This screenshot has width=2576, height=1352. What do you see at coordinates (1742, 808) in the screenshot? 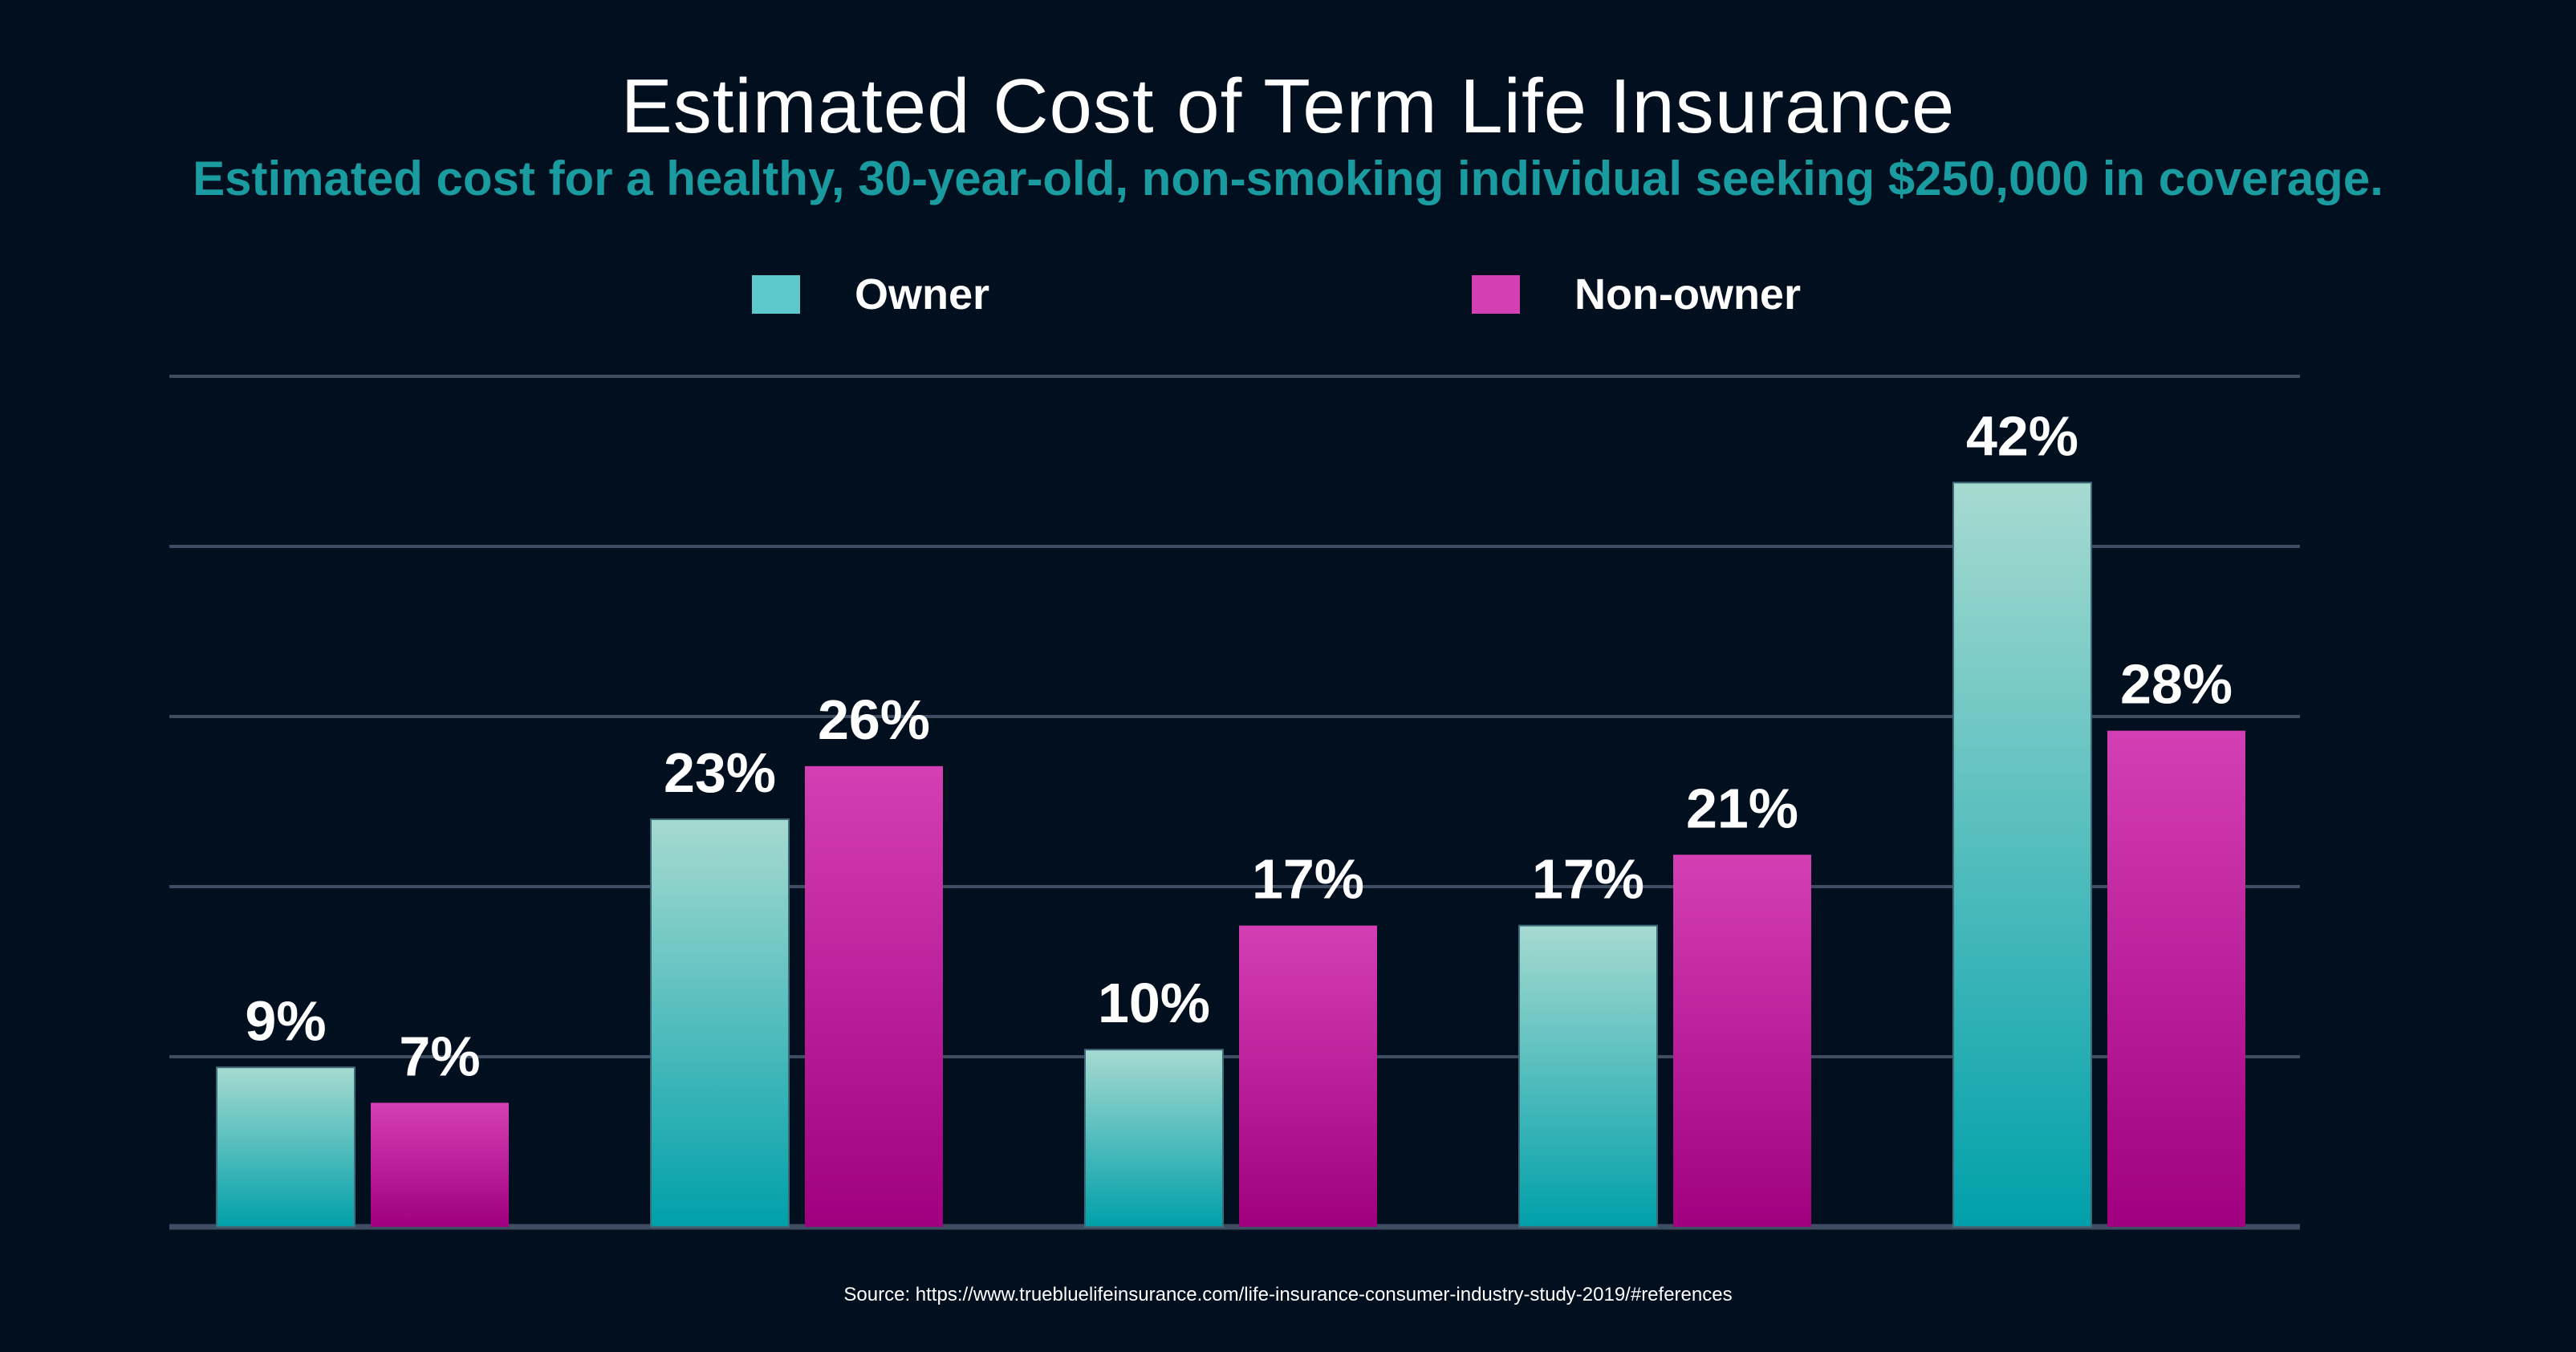
I see `data-label: 21%` at bounding box center [1742, 808].